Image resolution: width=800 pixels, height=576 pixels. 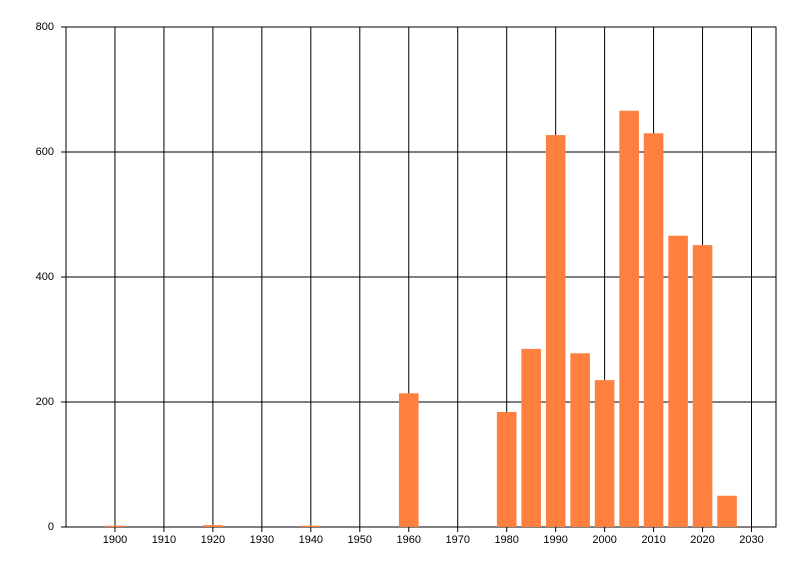 I want to click on x-tick-label: 1900, so click(x=115, y=540).